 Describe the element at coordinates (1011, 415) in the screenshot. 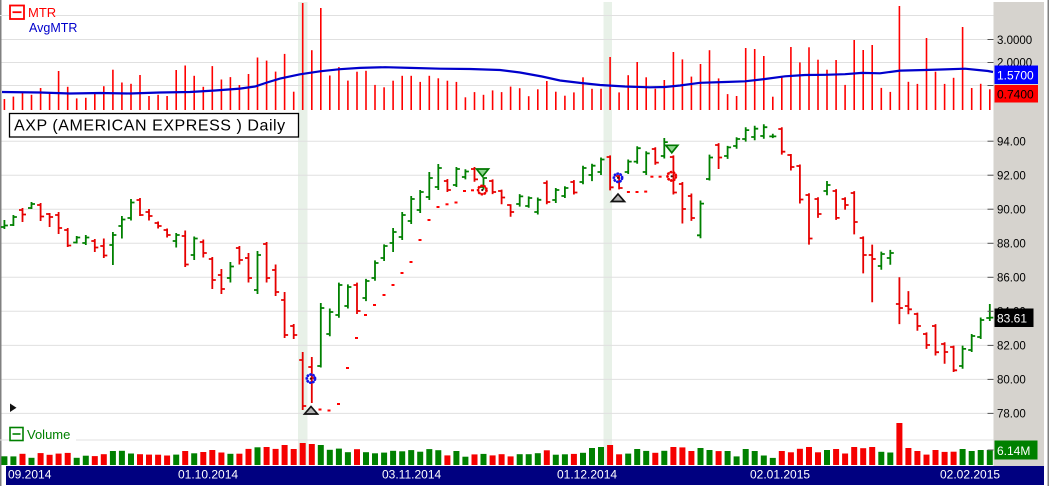

I see `svg-text: 78.00` at that location.